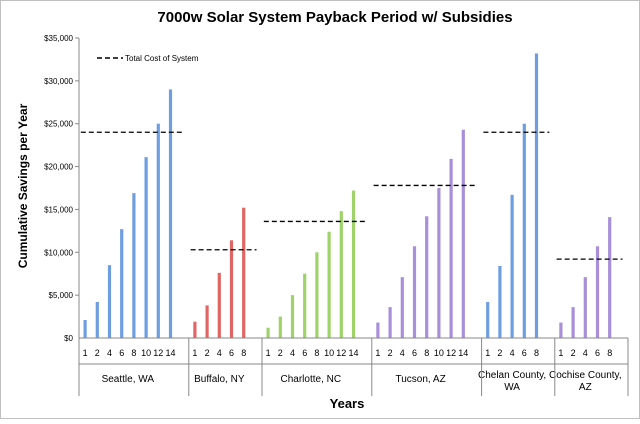 The height and width of the screenshot is (424, 640). Describe the element at coordinates (420, 379) in the screenshot. I see `location-label: Tucson, AZ` at that location.